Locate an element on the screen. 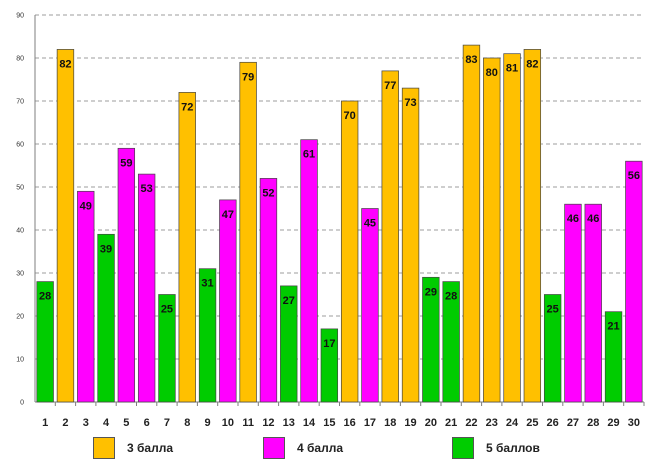 The height and width of the screenshot is (471, 650). data-label-30: 56 is located at coordinates (634, 176).